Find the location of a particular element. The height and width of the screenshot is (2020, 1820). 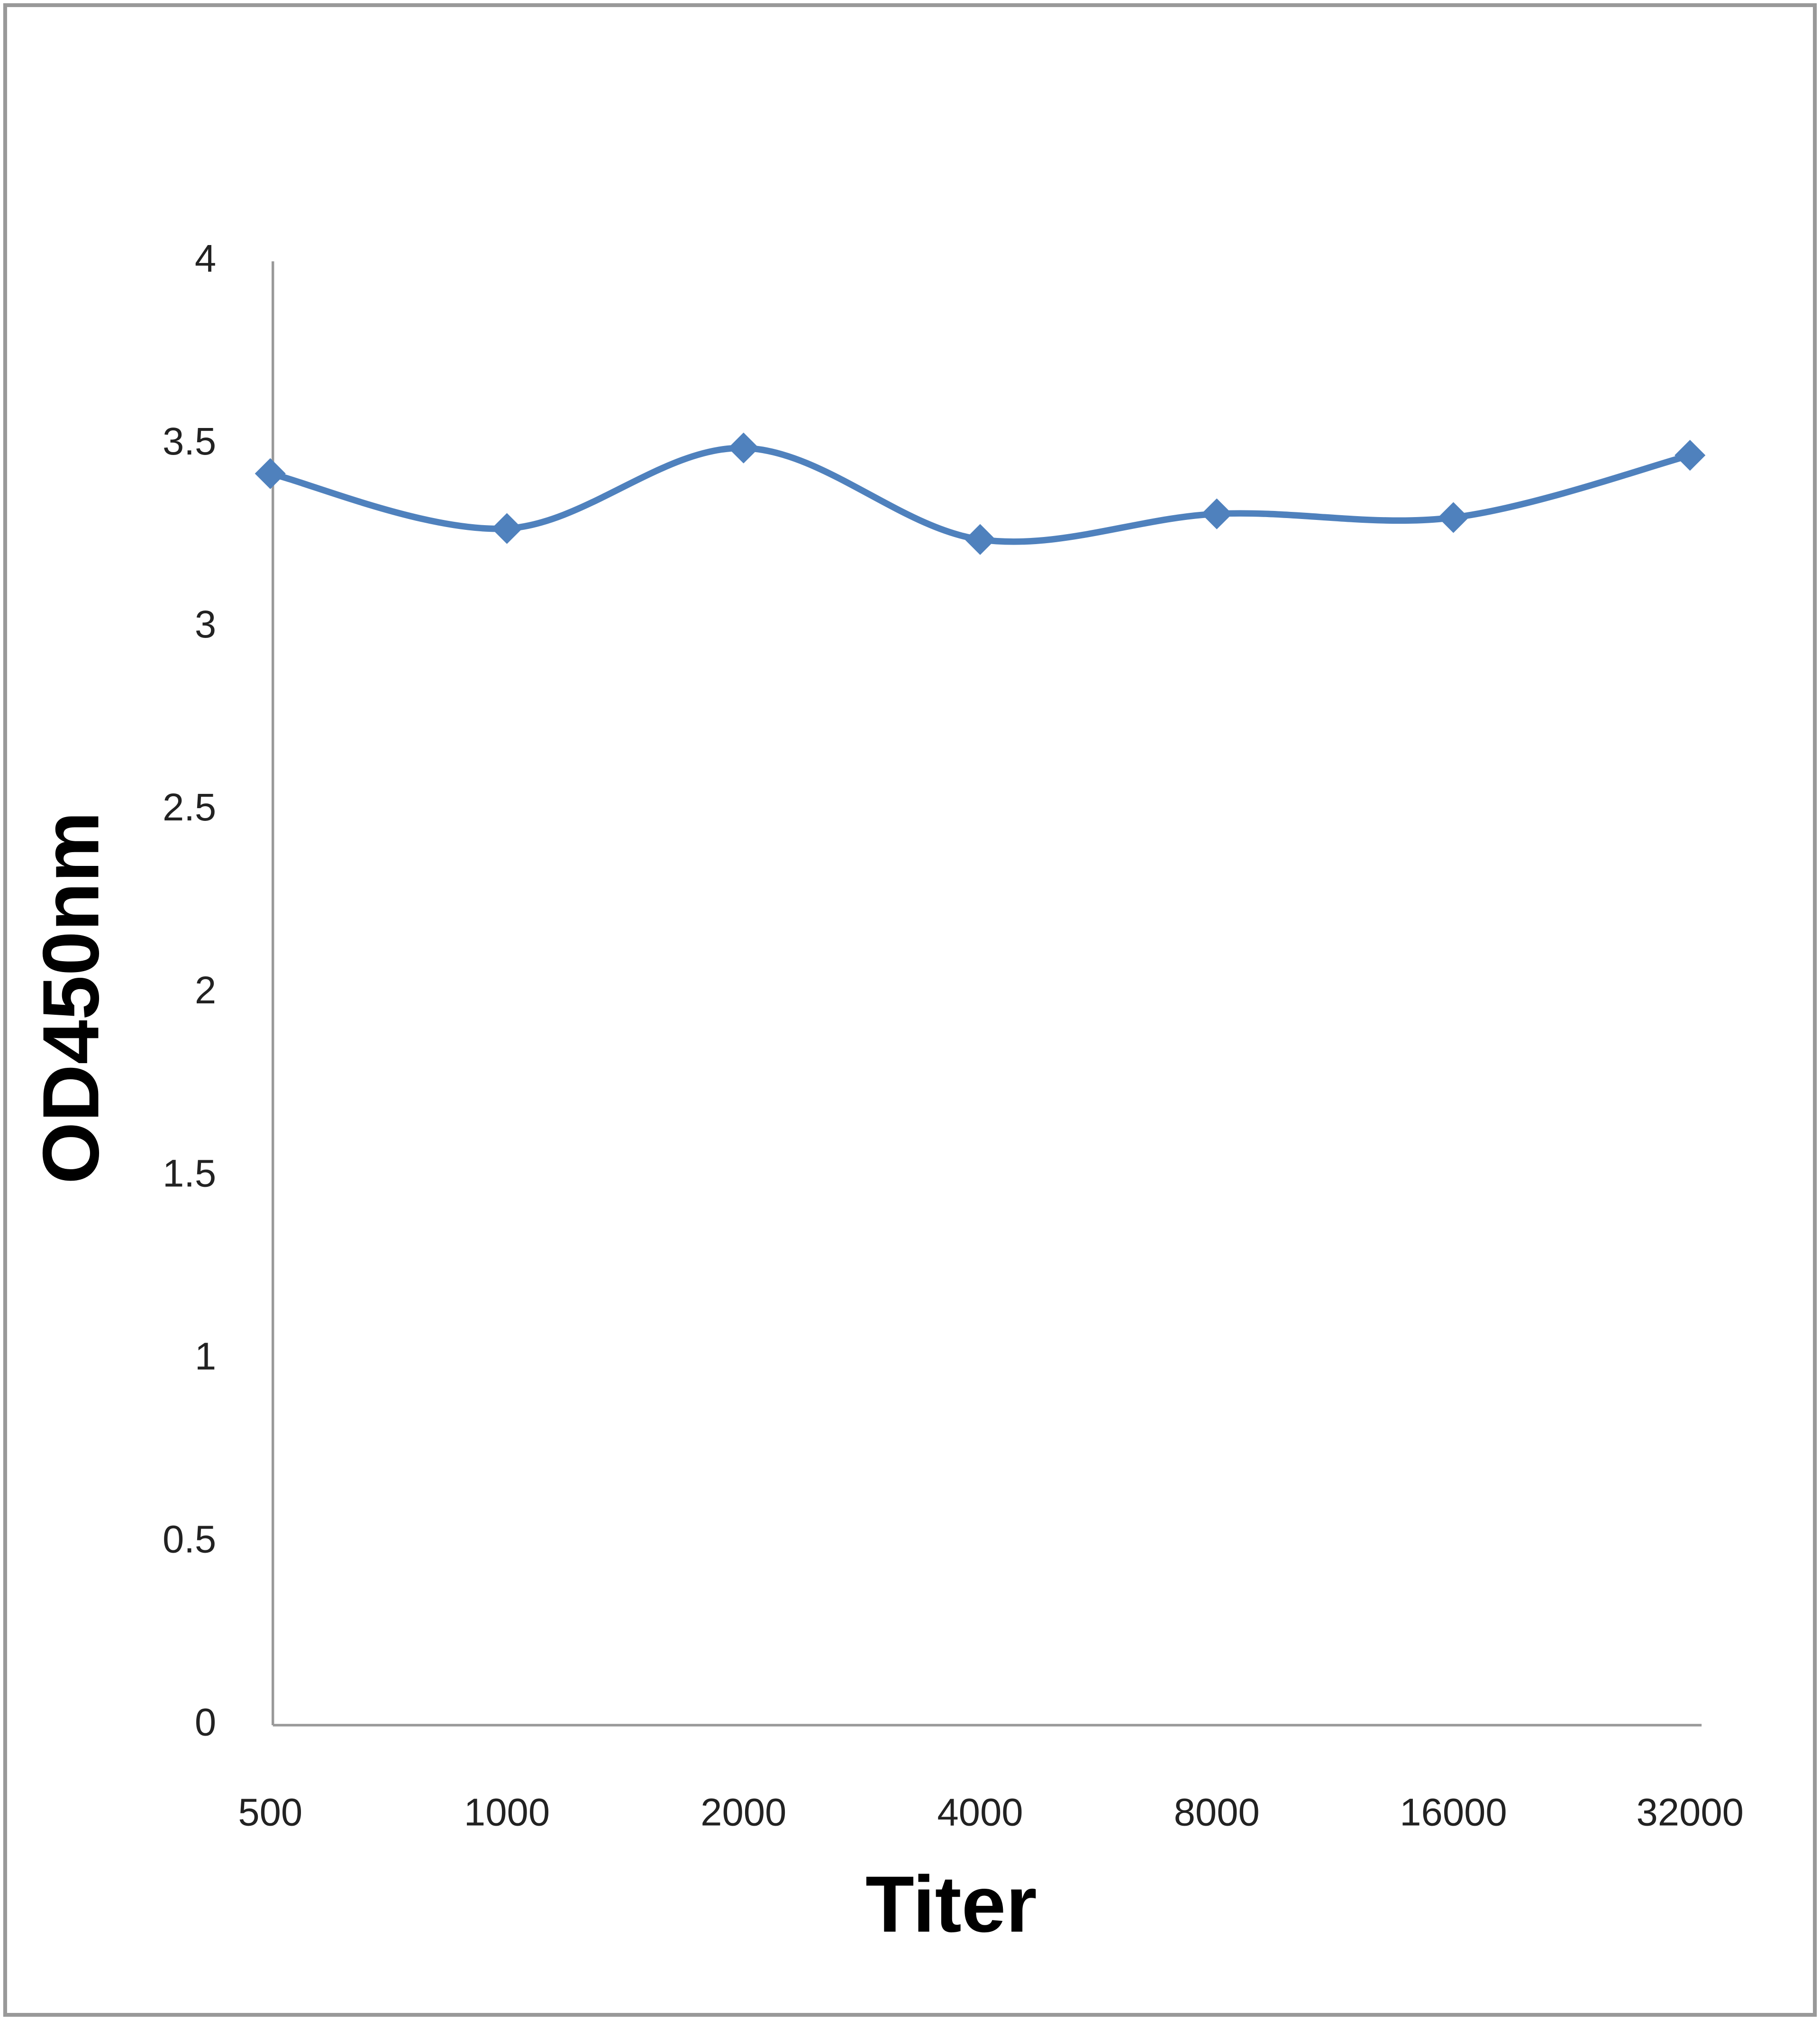

y-tick-label: 1.5 is located at coordinates (189, 1173).